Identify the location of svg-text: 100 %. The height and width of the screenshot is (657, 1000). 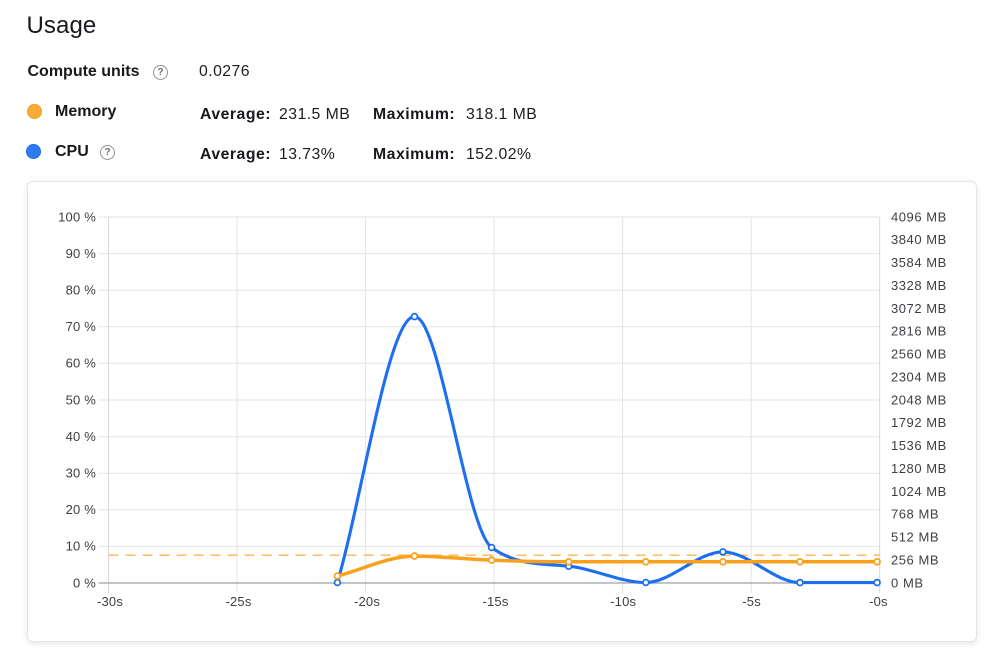
(77, 216).